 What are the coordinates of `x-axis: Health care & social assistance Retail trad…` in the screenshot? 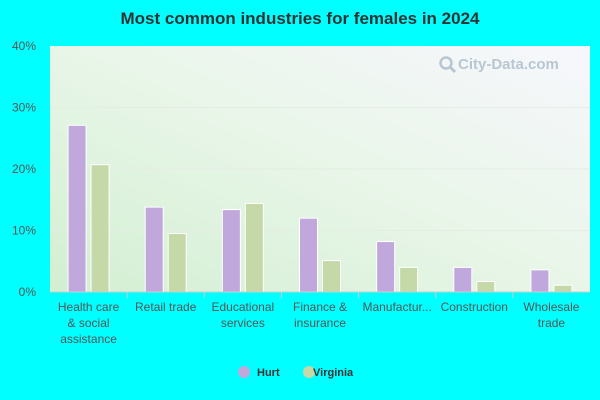 It's located at (319, 319).